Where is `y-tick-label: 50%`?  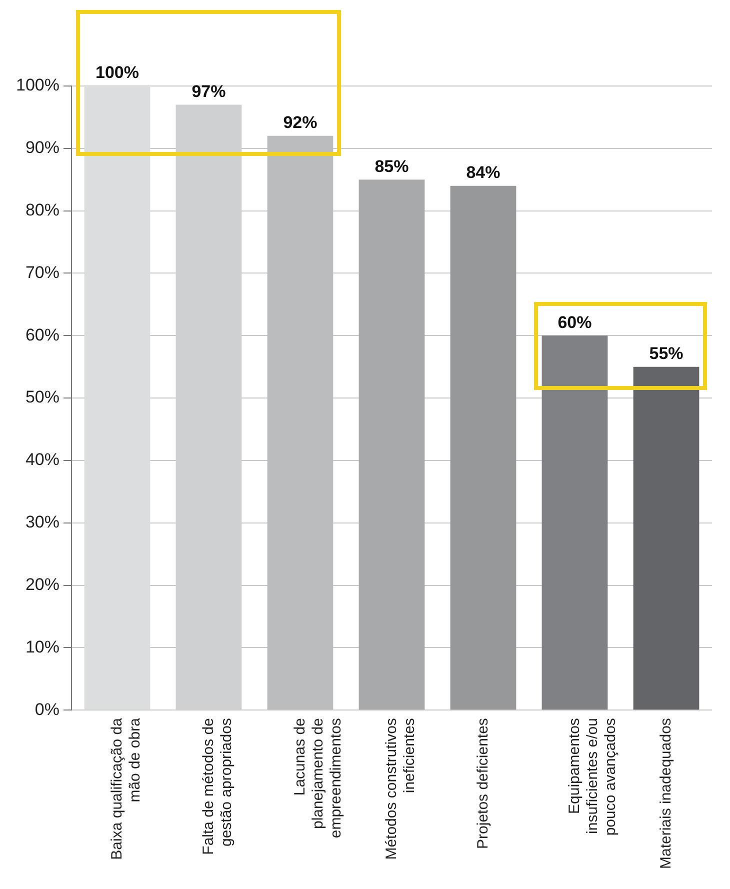 y-tick-label: 50% is located at coordinates (42, 397).